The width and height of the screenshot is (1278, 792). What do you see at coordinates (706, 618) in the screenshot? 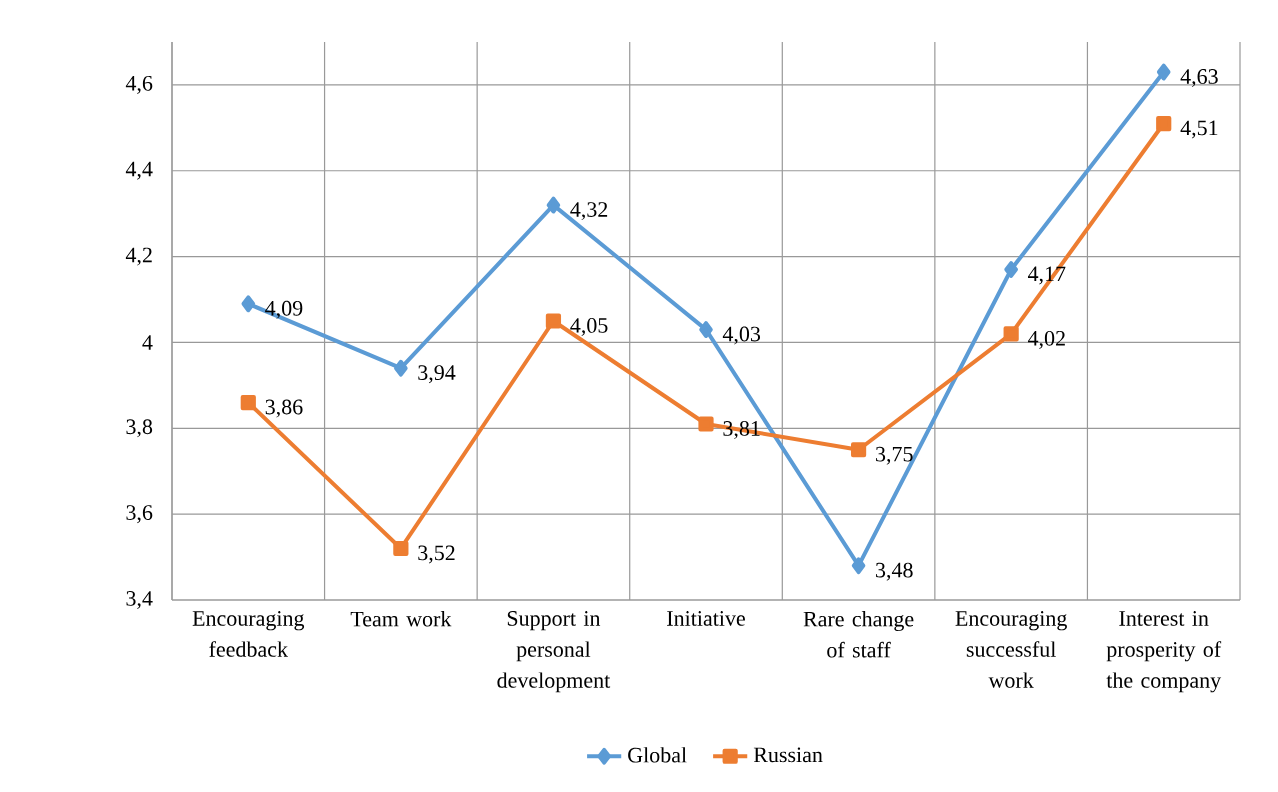
I see `x-tick-label: Initiative` at bounding box center [706, 618].